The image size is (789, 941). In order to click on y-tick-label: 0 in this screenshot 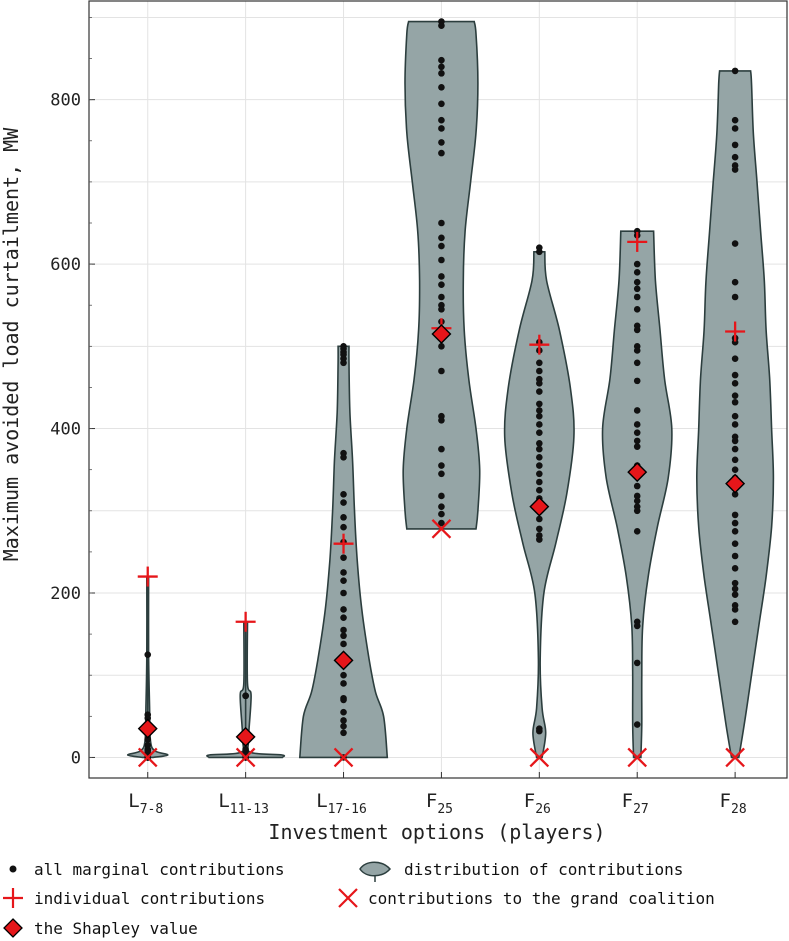, I will do `click(76, 758)`.